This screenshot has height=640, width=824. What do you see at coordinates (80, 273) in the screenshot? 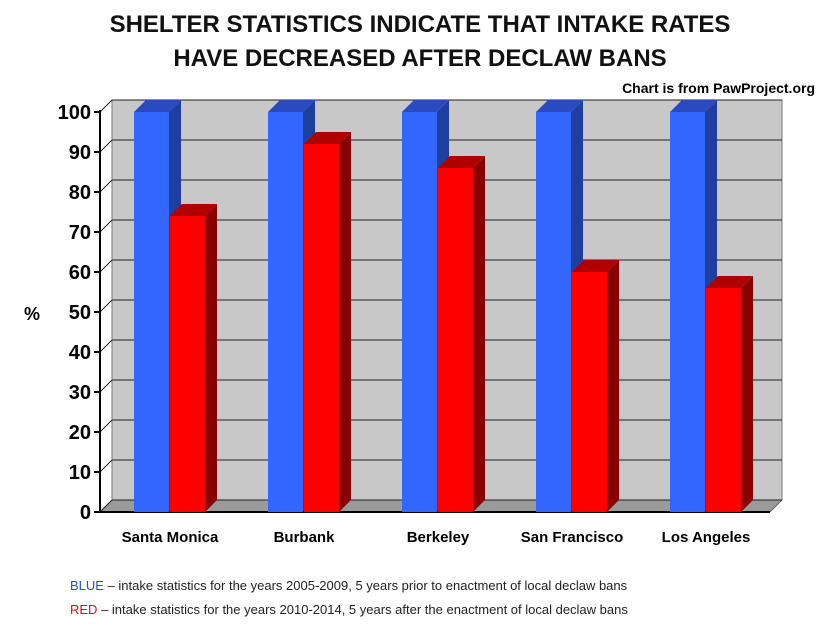
I see `y-tick-label-6: 60` at bounding box center [80, 273].